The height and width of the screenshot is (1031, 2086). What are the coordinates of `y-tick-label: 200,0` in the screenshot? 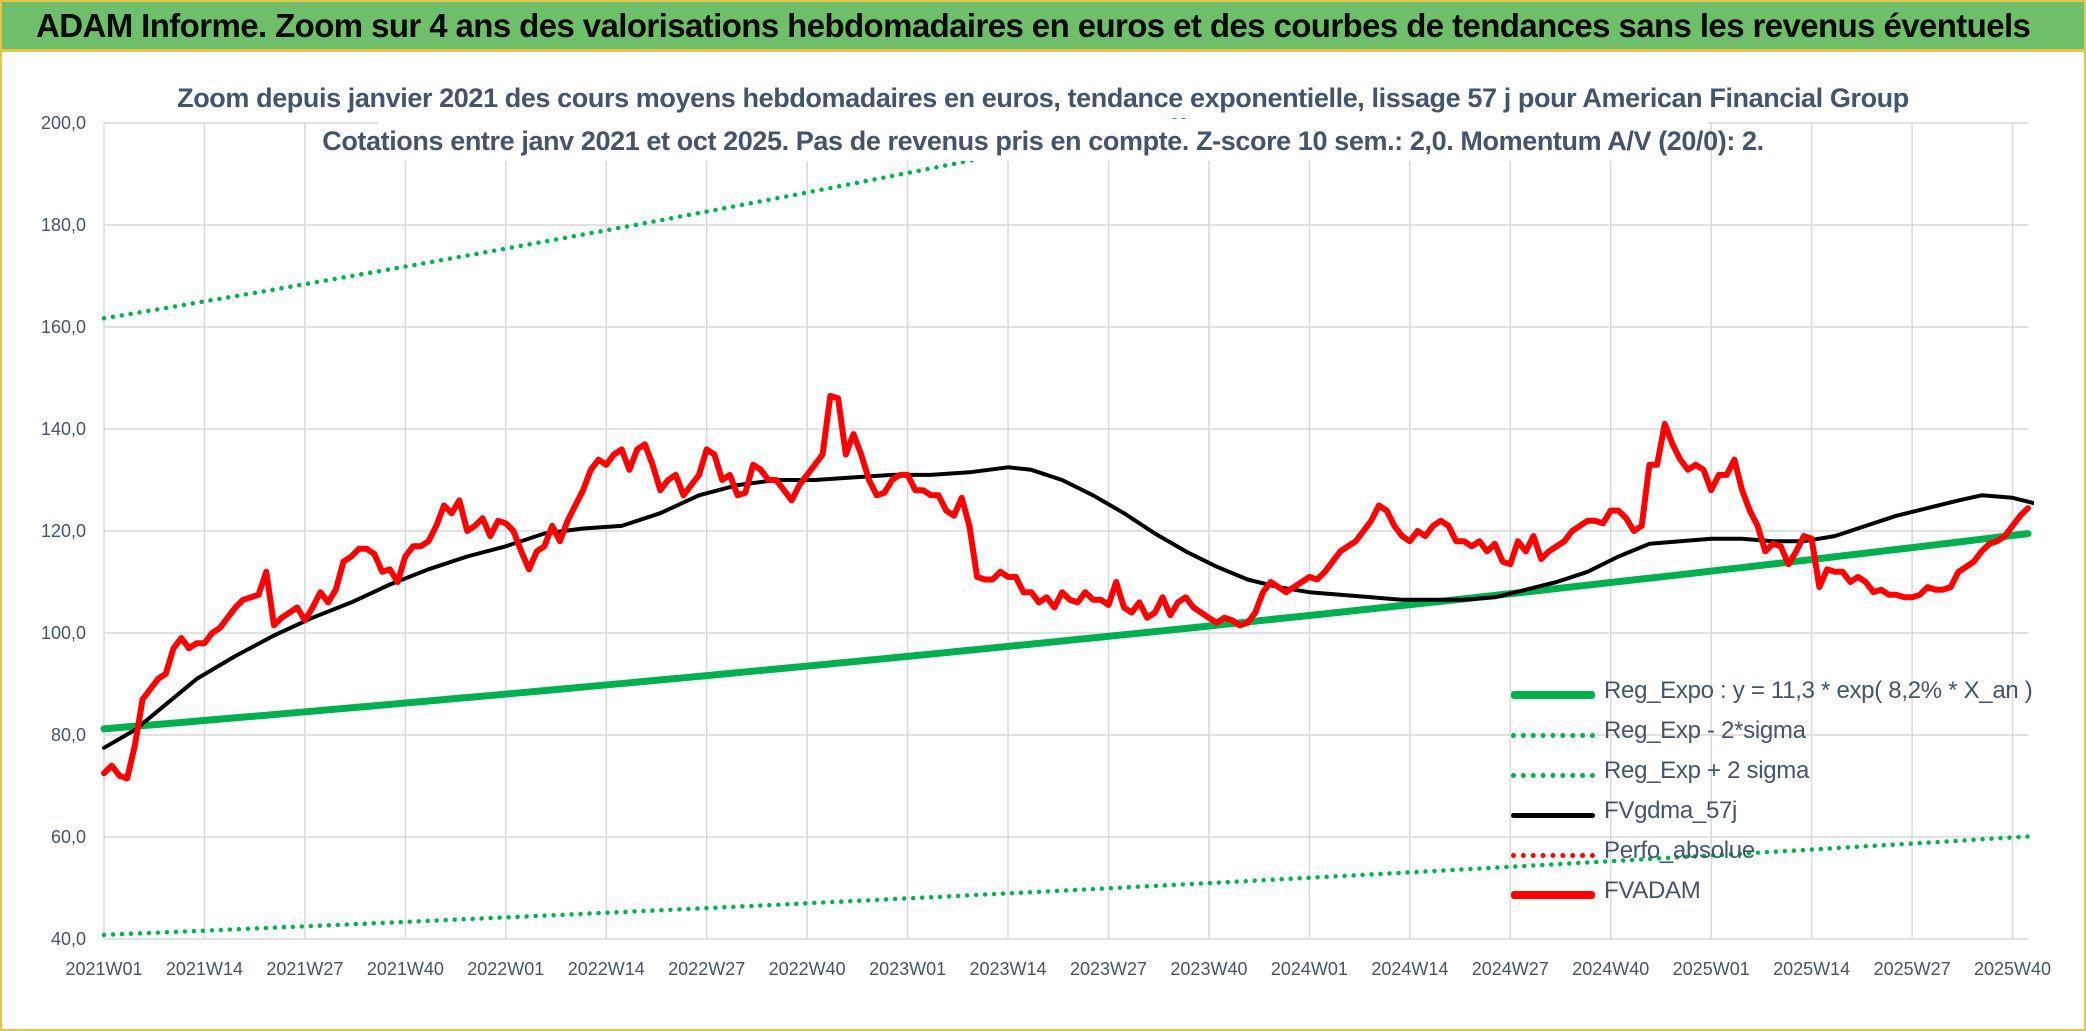 It's located at (63, 123).